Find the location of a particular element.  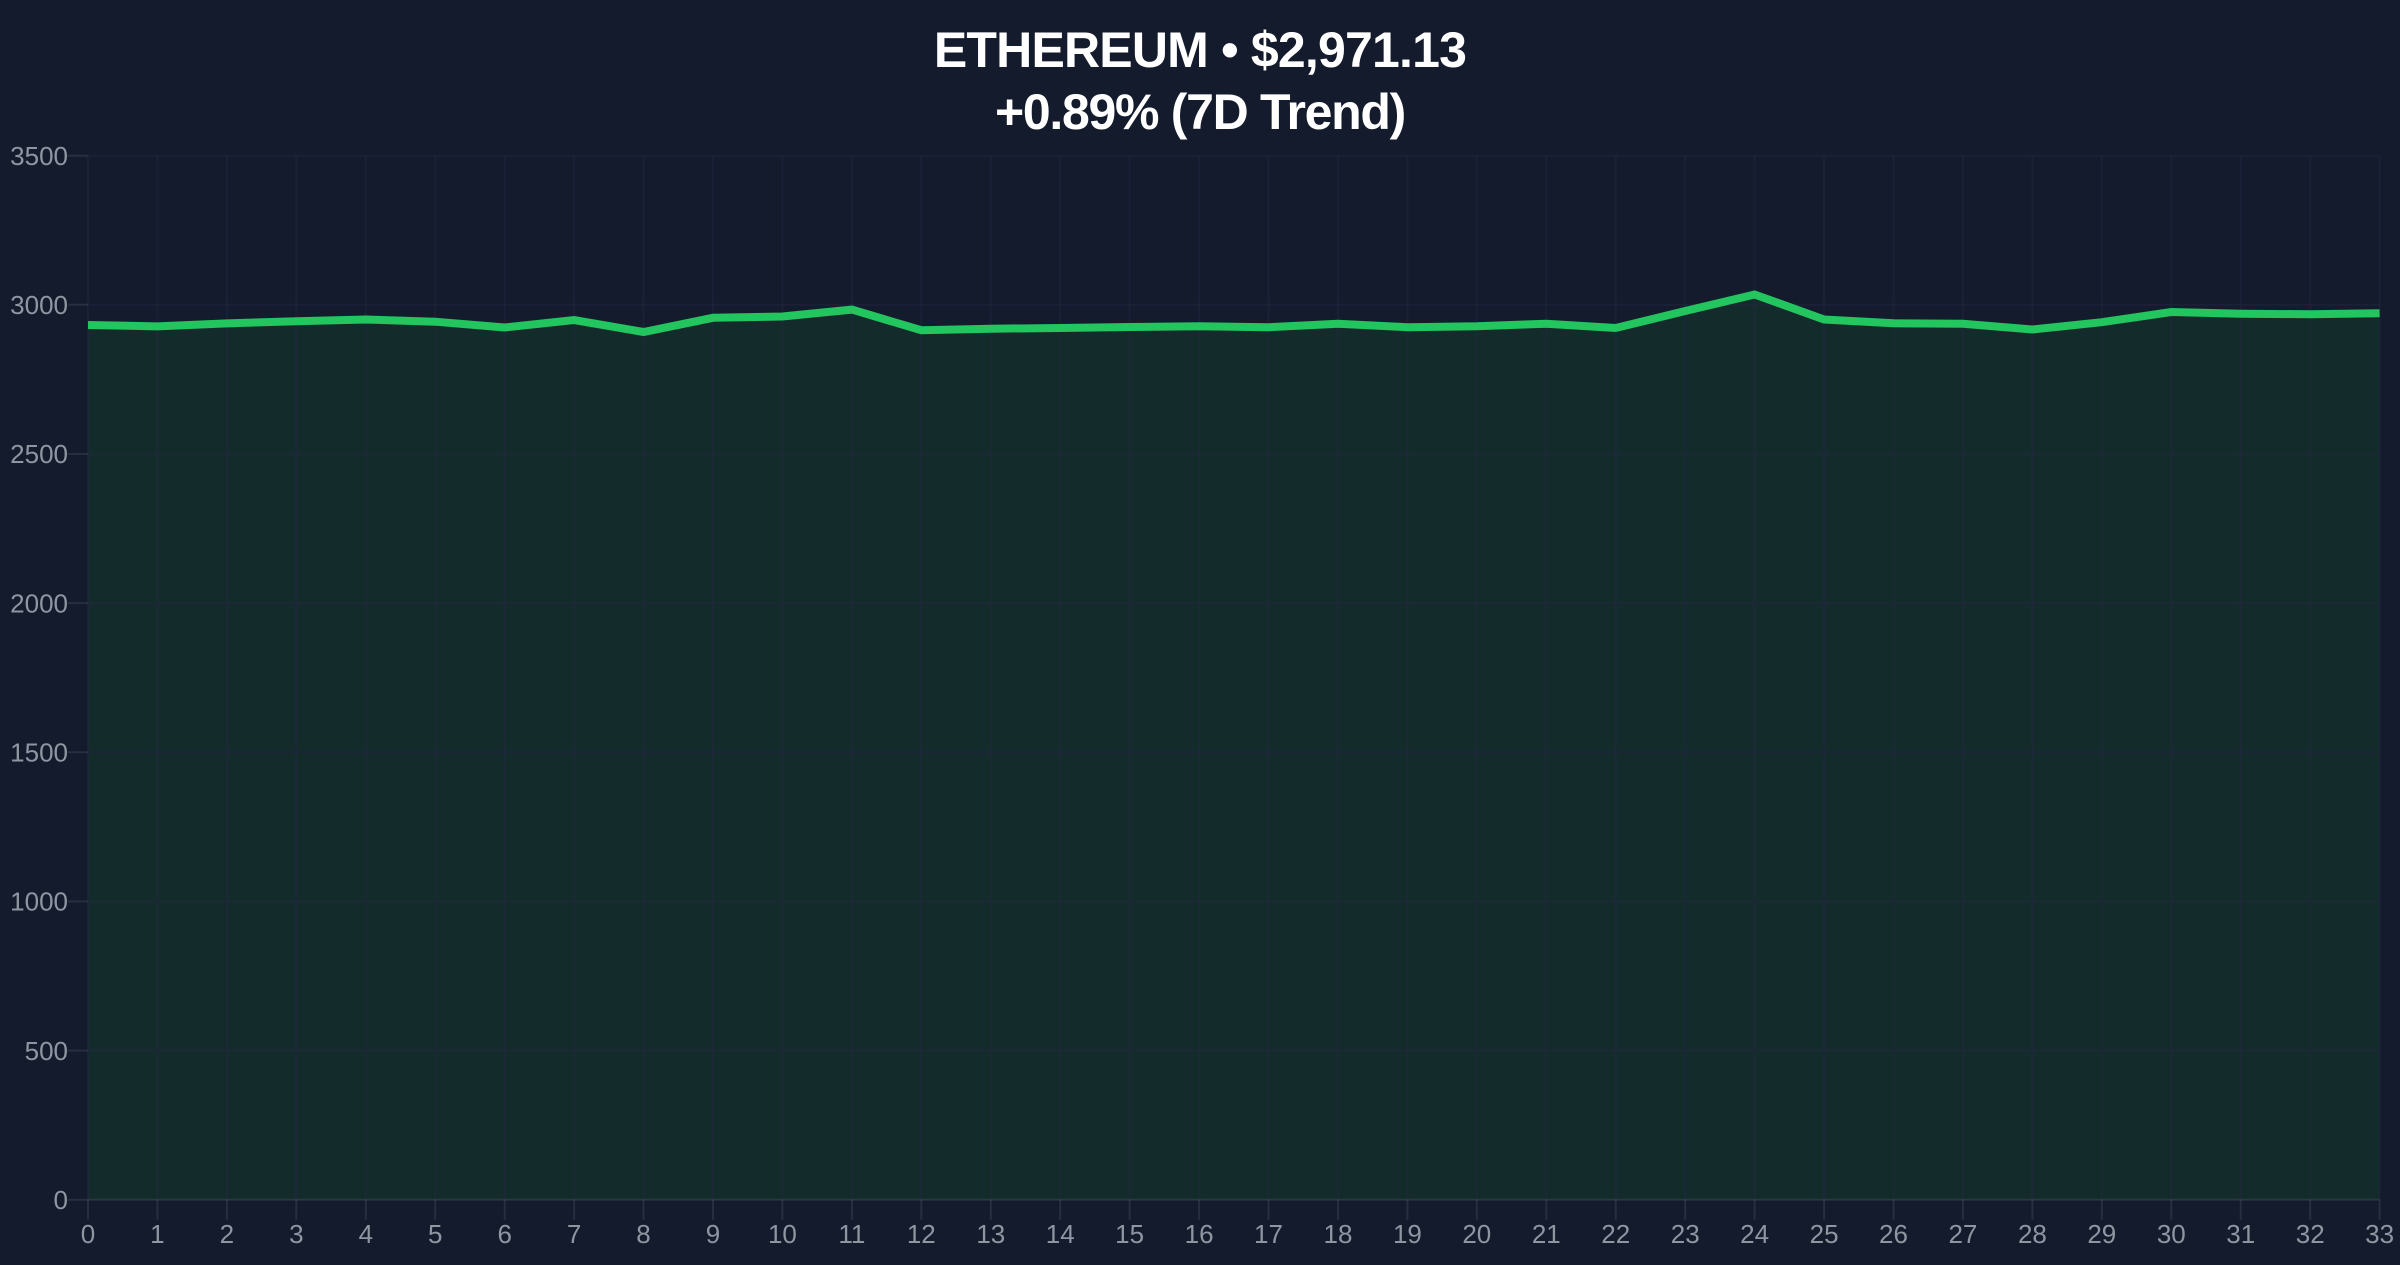

svg-text: 2000 is located at coordinates (39, 603).